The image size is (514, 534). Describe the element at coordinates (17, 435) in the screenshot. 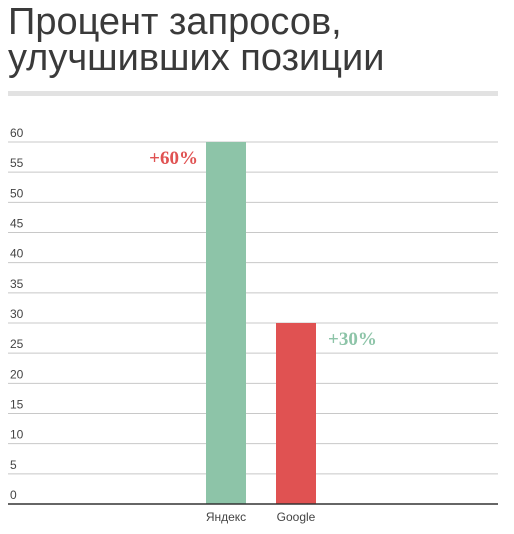

I see `y-tick-label: 10` at that location.